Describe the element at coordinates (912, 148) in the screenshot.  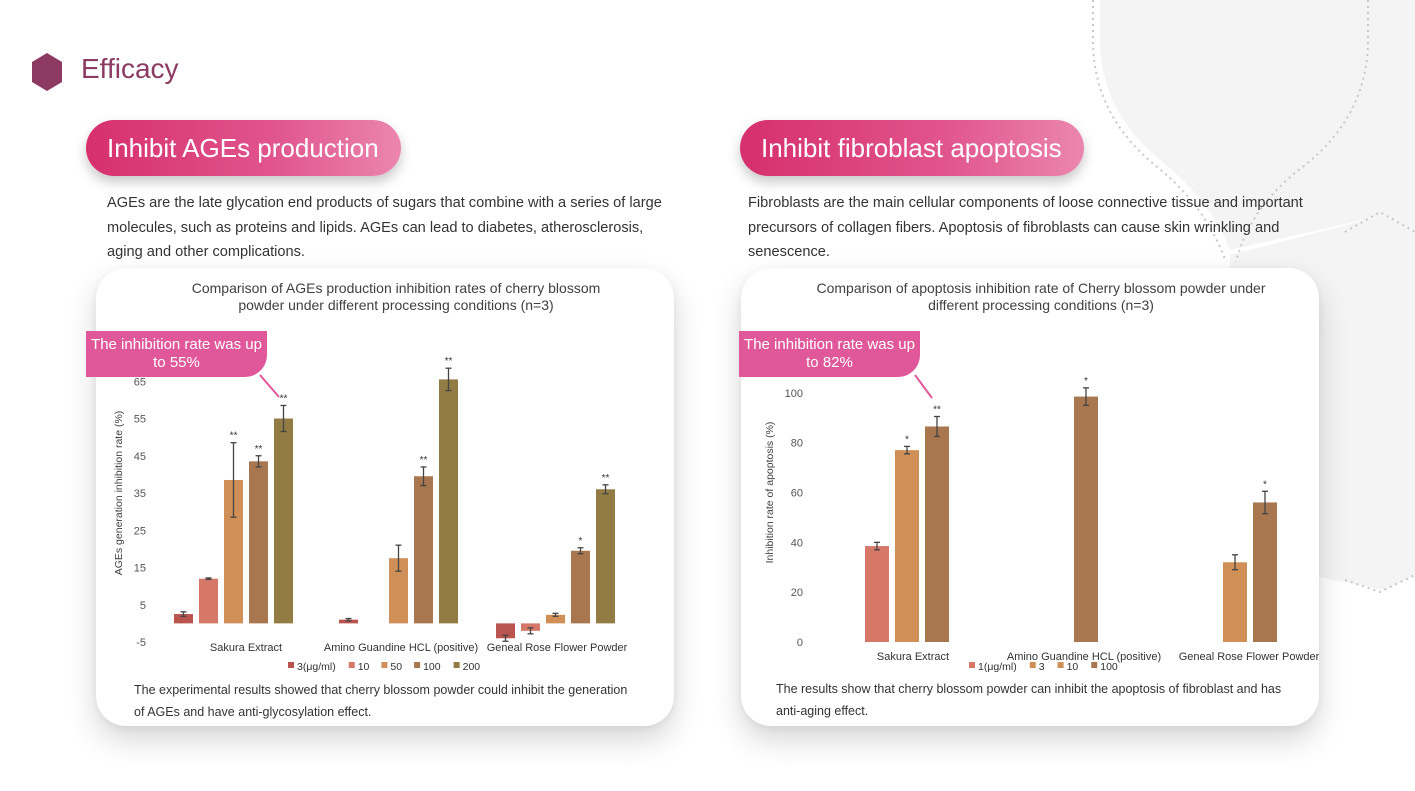
I see `heading-fibroblast: Inhibit fibroblast apoptosis` at that location.